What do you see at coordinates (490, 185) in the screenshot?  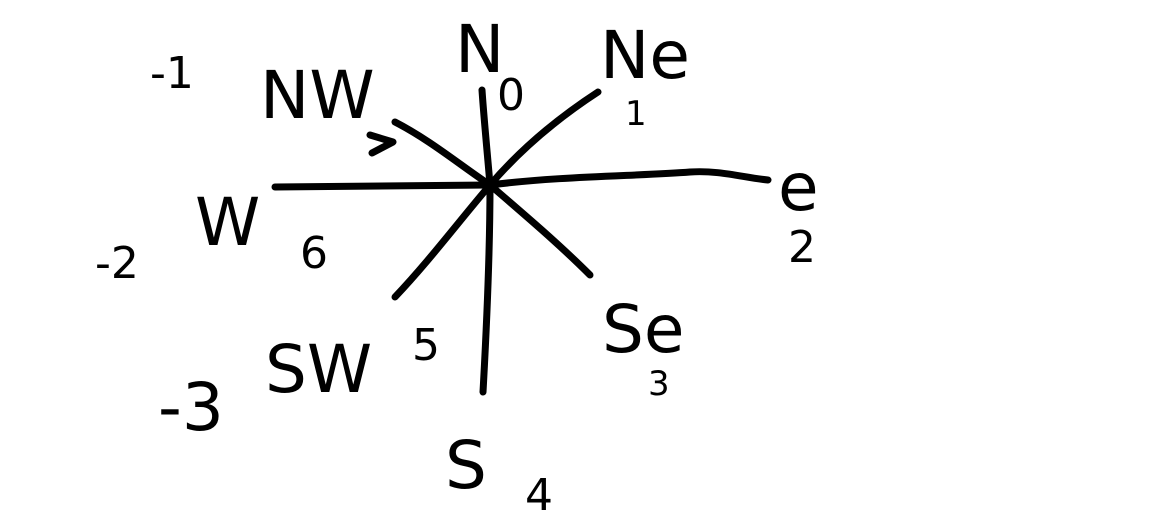 I see `compass-center-dot` at bounding box center [490, 185].